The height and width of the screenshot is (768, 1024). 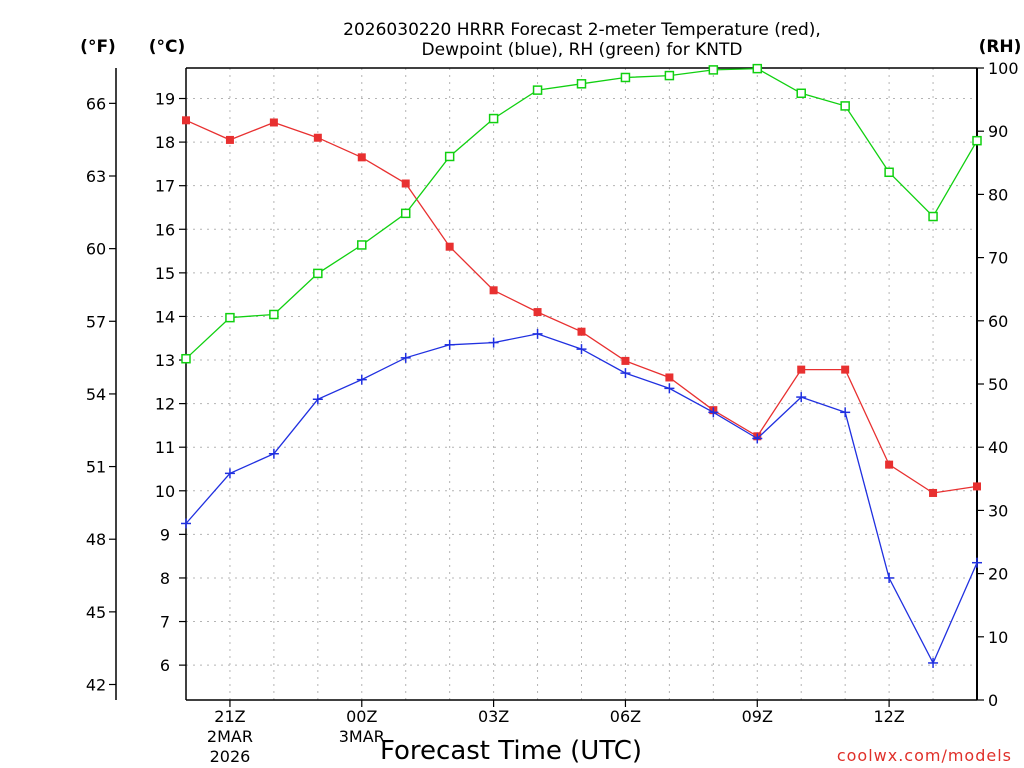 I want to click on celsius-tick-label: 17, so click(x=165, y=186).